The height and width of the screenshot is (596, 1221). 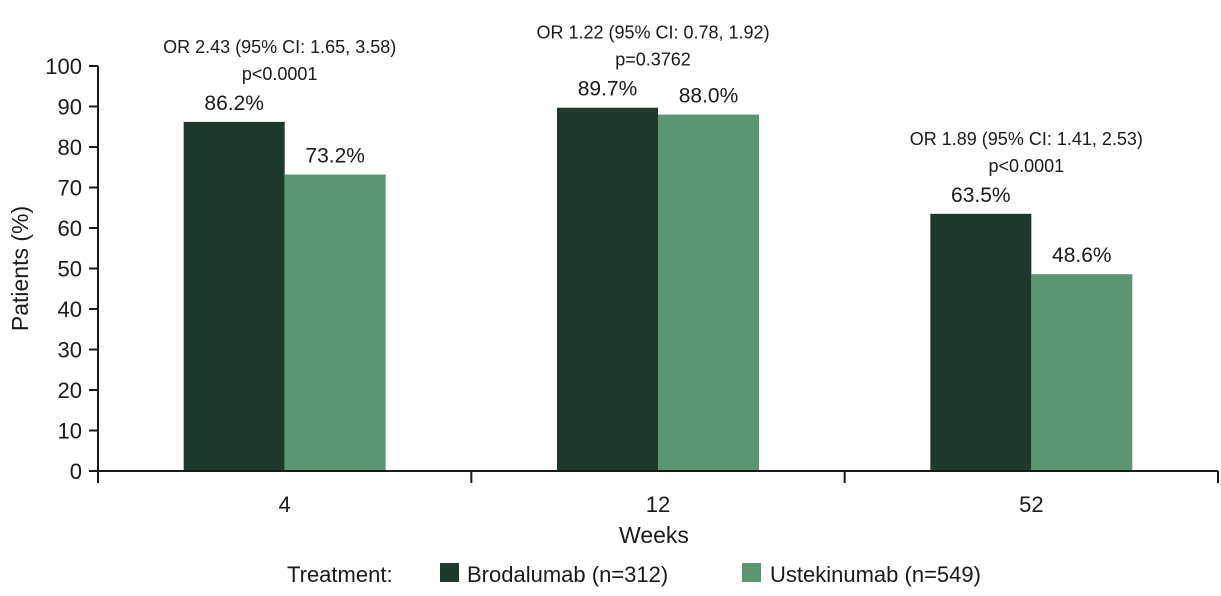 What do you see at coordinates (70, 309) in the screenshot?
I see `y-tick-label: 40` at bounding box center [70, 309].